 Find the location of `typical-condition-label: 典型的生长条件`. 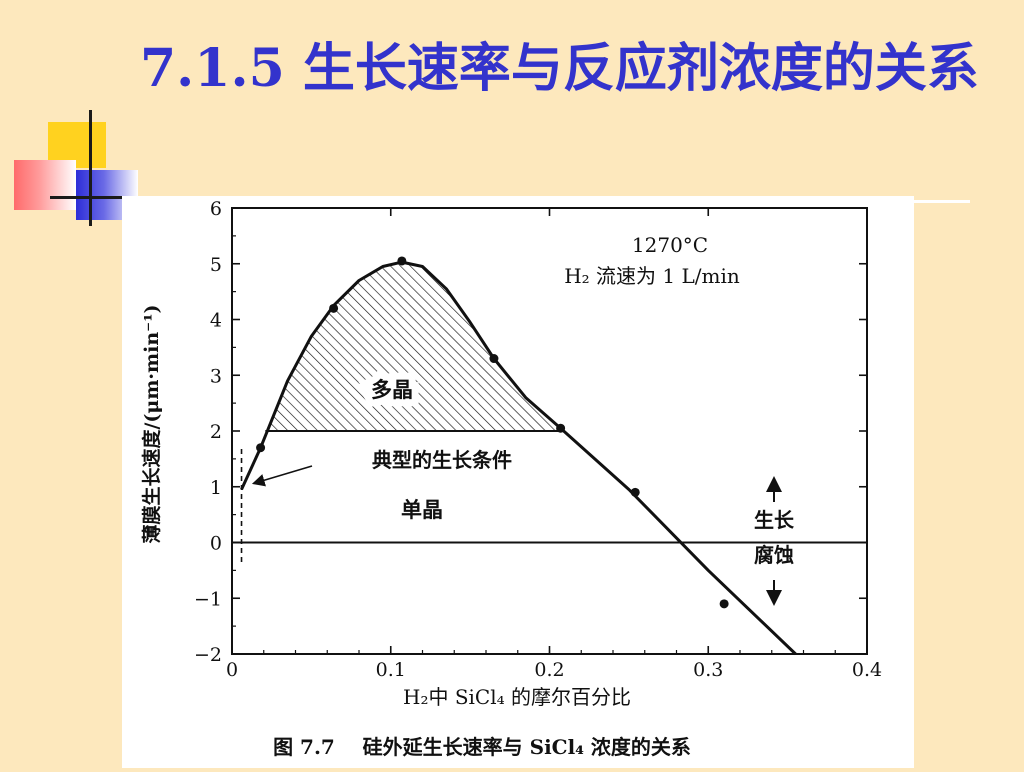

typical-condition-label: 典型的生长条件 is located at coordinates (442, 460).